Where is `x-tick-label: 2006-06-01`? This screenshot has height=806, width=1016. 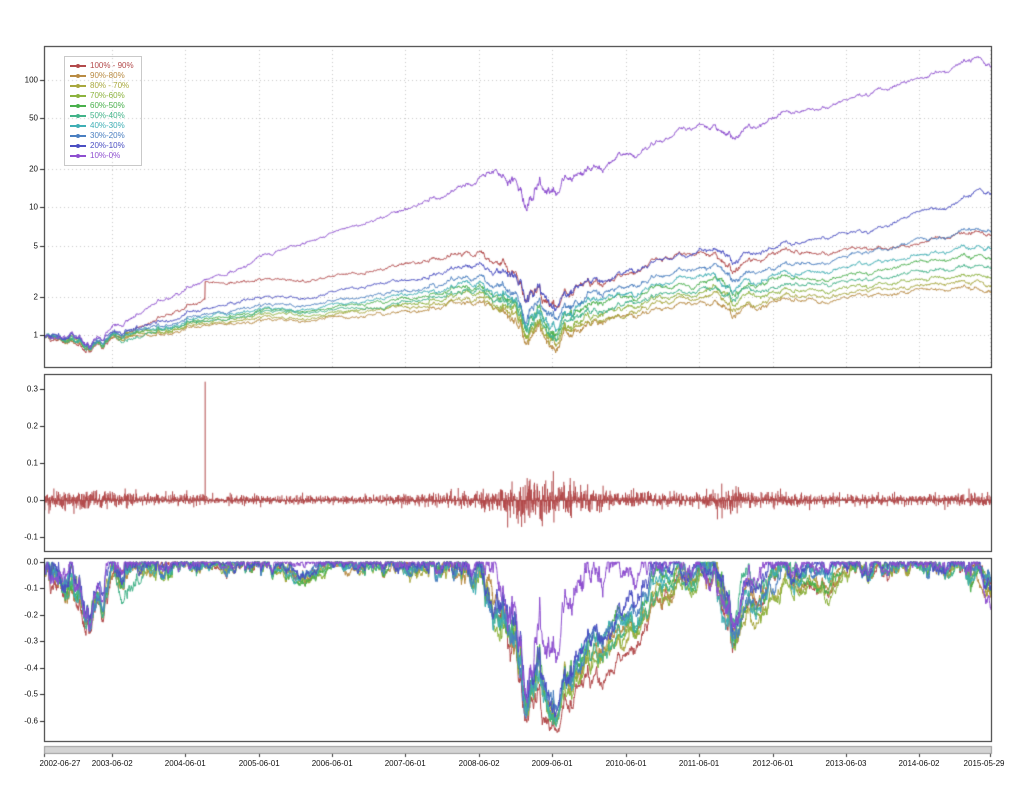 x-tick-label: 2006-06-01 is located at coordinates (332, 763).